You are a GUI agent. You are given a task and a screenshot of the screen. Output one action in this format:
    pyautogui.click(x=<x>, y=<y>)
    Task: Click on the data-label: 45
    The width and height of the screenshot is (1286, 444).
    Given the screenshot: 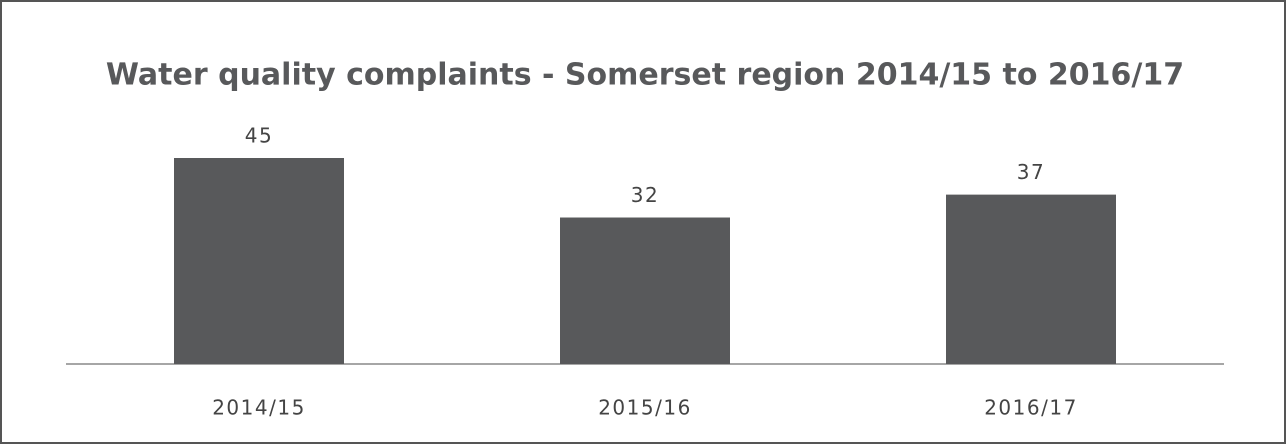 What is the action you would take?
    pyautogui.click(x=259, y=136)
    